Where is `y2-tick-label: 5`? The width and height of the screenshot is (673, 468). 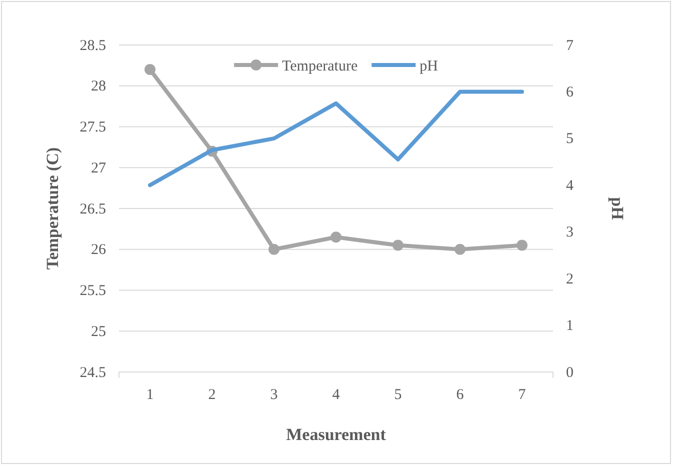 y2-tick-label: 5 is located at coordinates (570, 139).